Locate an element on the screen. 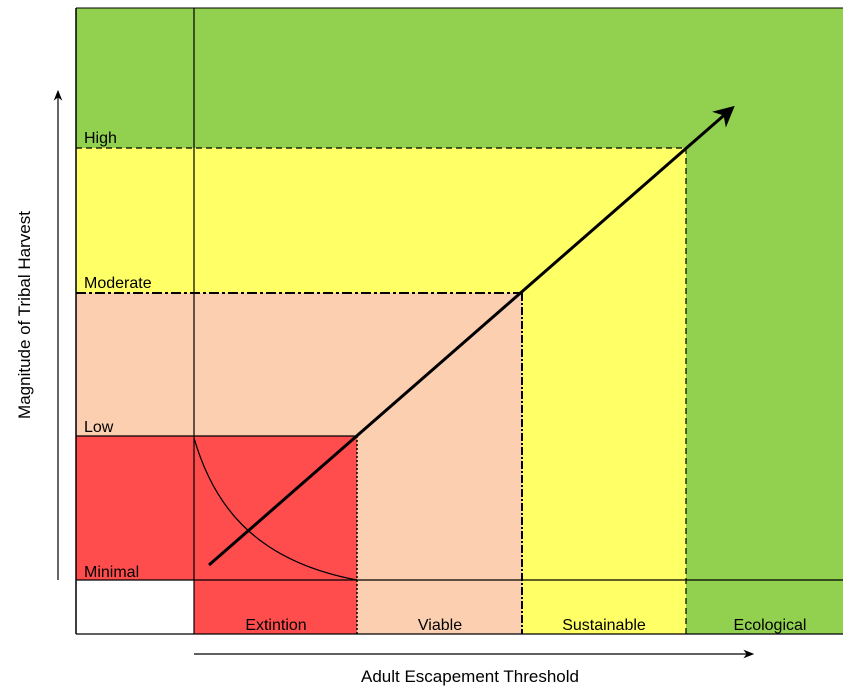  y-axis-title: Magnitude of Tribal Harvest is located at coordinates (24, 315).